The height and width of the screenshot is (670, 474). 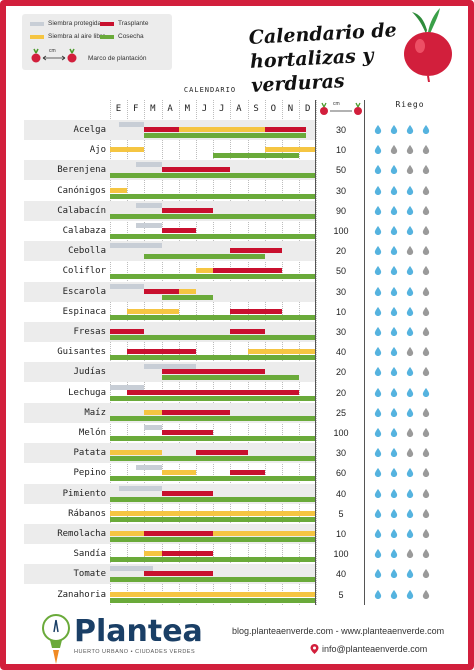 I want to click on brand-name: Plantea, so click(x=138, y=631).